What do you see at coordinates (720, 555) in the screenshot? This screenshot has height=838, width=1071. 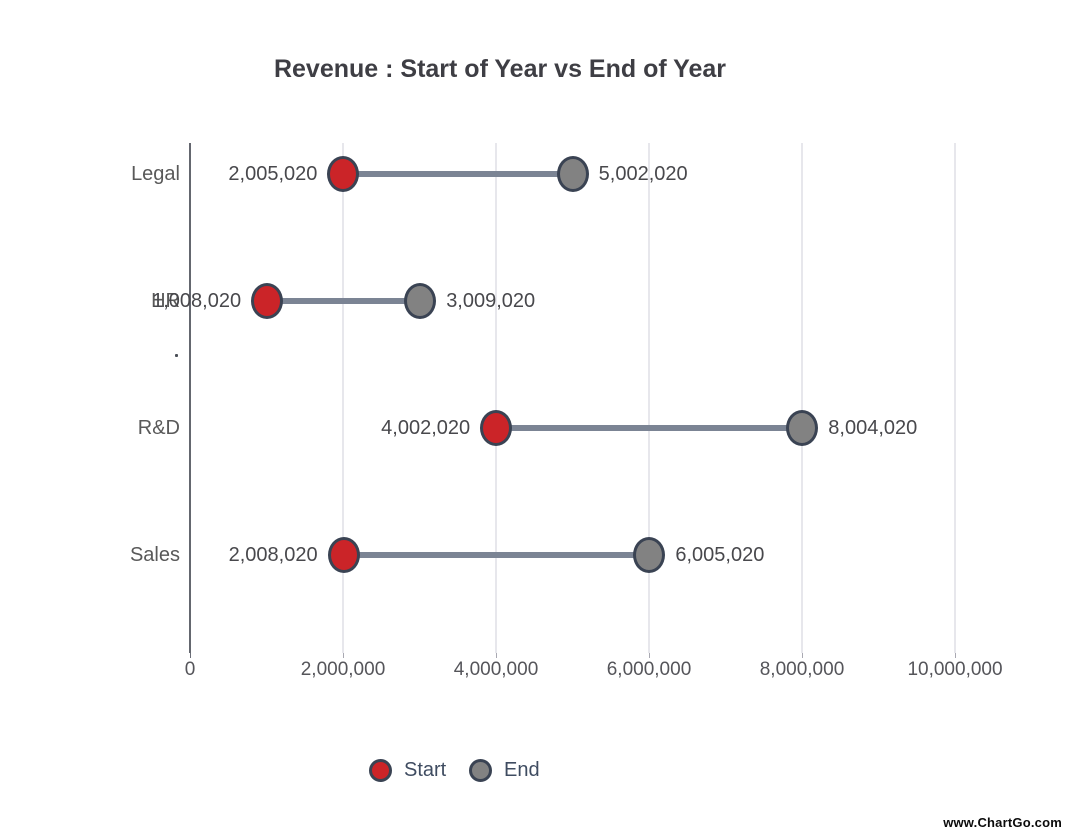 I see `end-value-label: 6,005,020` at bounding box center [720, 555].